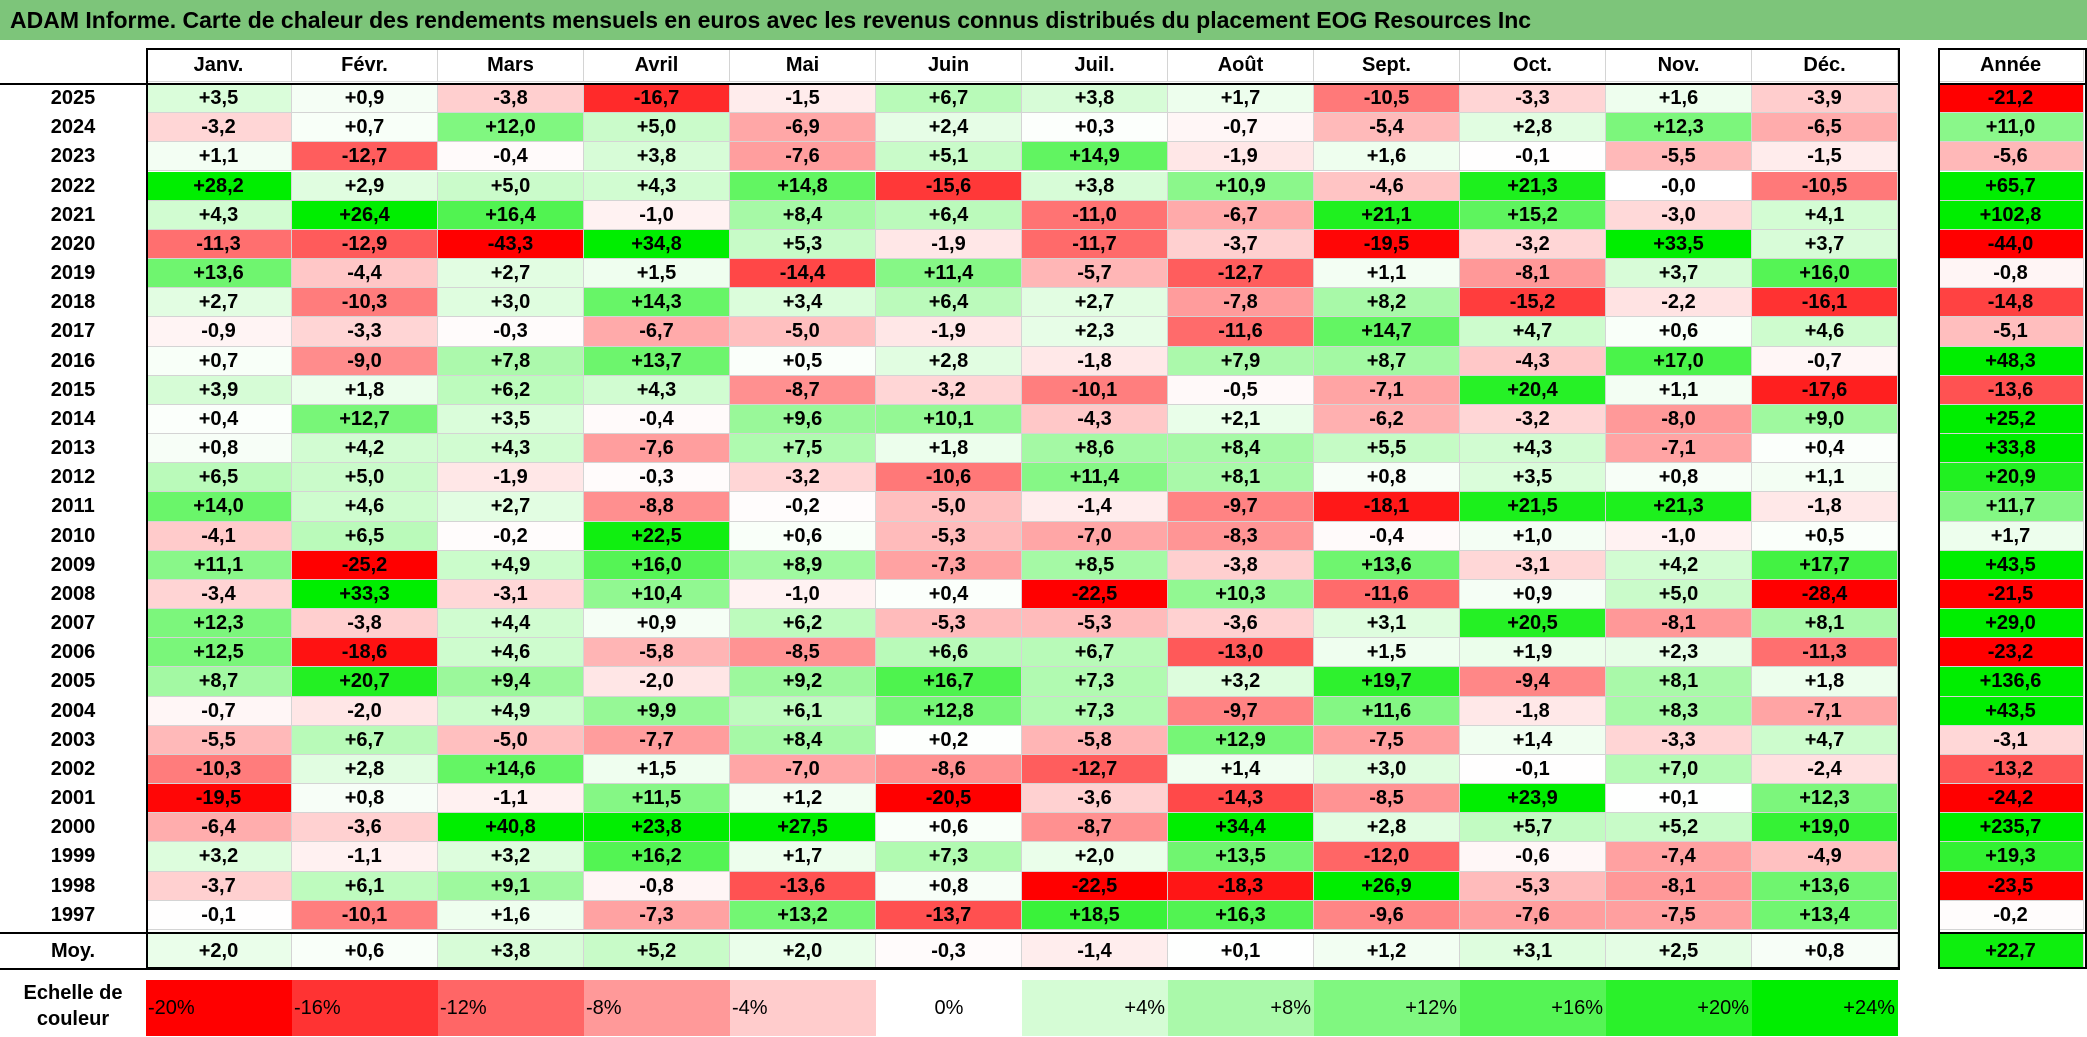 Image resolution: width=2087 pixels, height=1037 pixels. What do you see at coordinates (1387, 390) in the screenshot?
I see `heatmap-cell: -7,1` at bounding box center [1387, 390].